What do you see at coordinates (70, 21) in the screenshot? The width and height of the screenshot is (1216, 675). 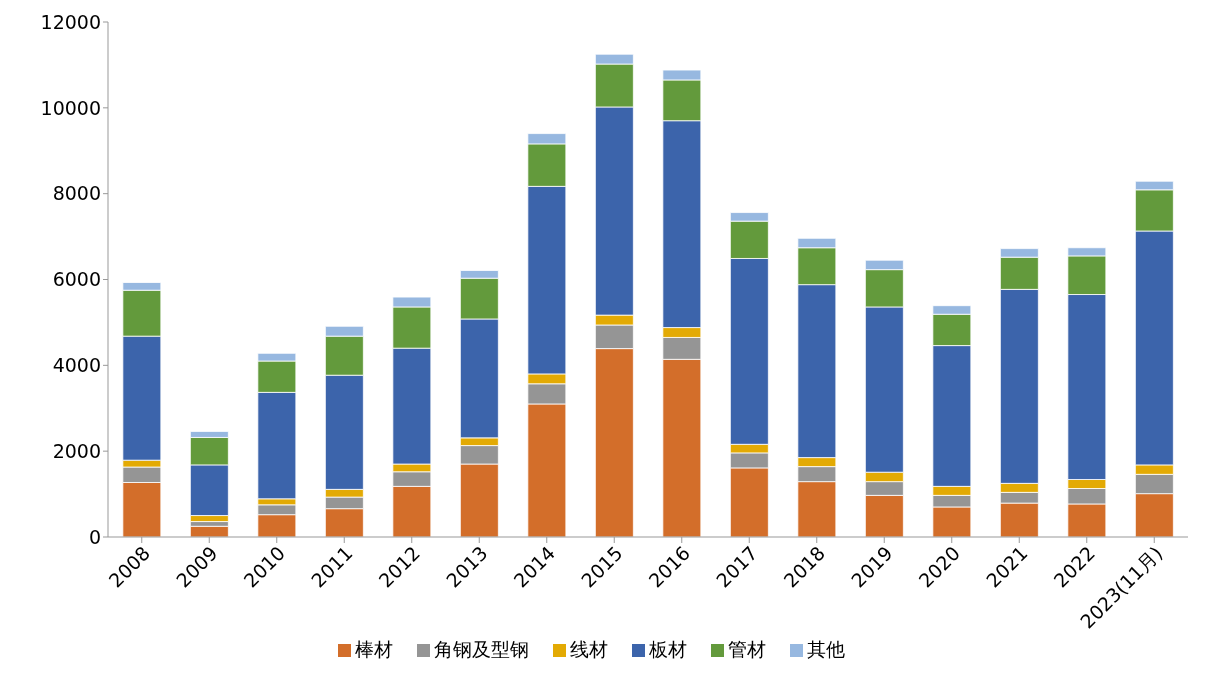 I see `y-tick-label: 12000` at bounding box center [70, 21].